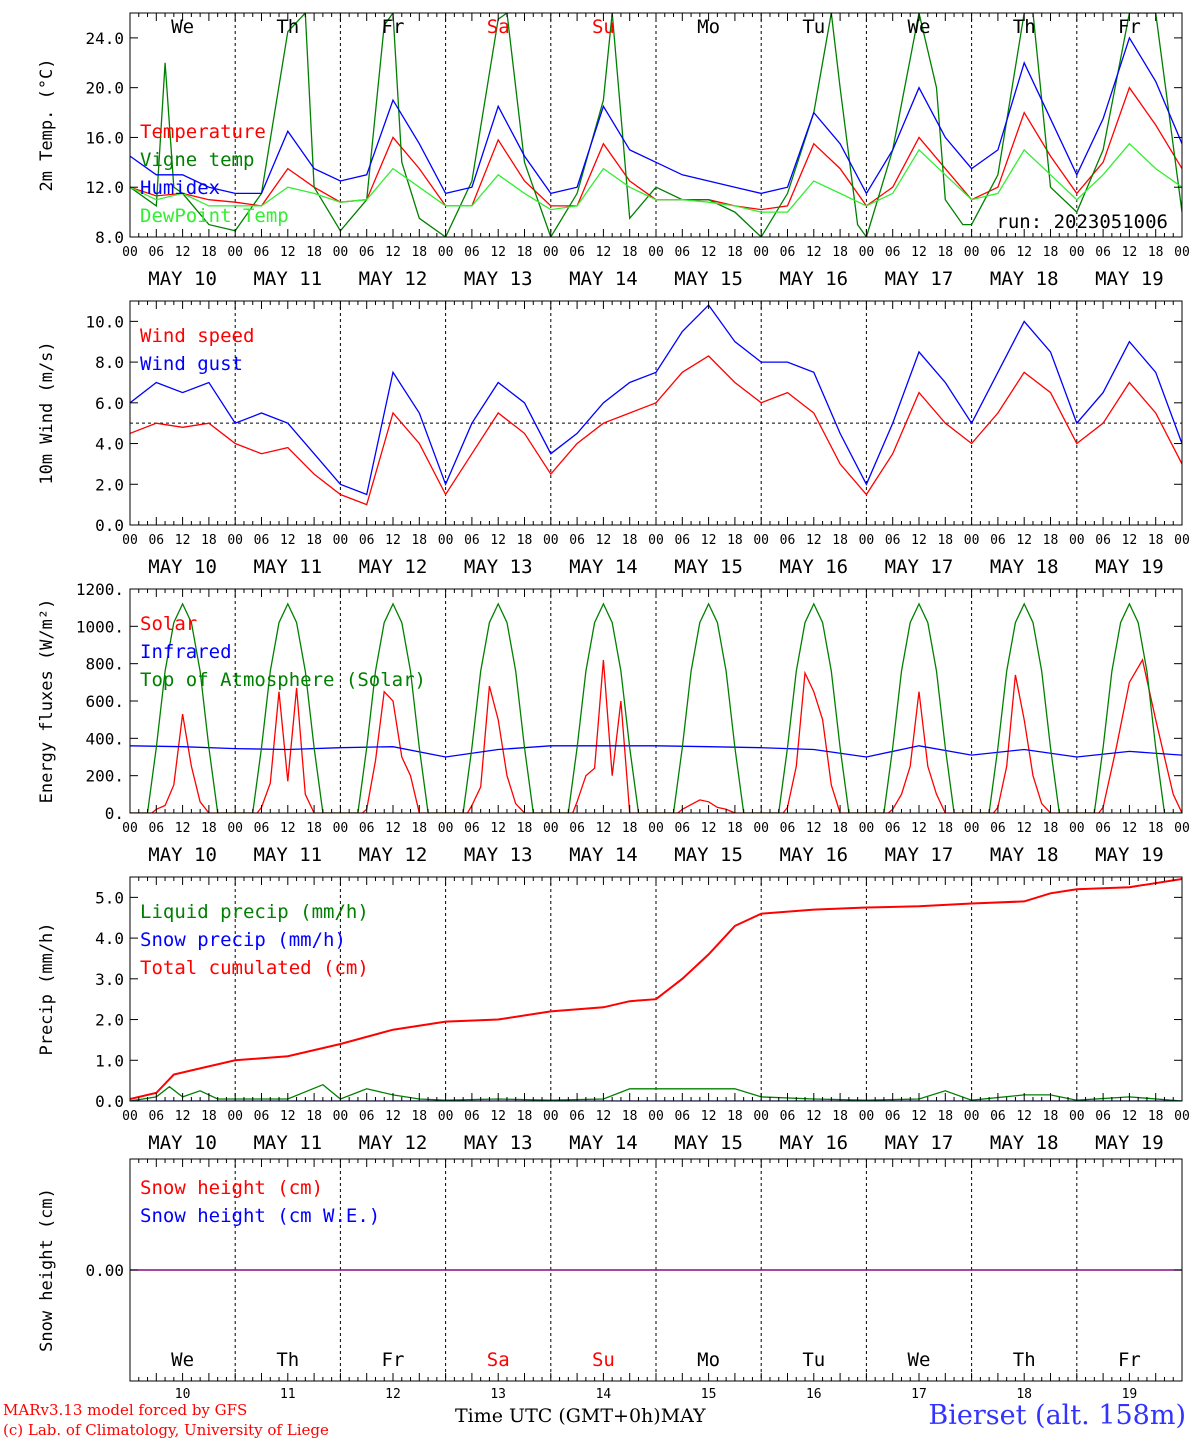 Image resolution: width=1194 pixels, height=1444 pixels. Describe the element at coordinates (231, 1188) in the screenshot. I see `legend-entry: Snow height (cm)` at that location.